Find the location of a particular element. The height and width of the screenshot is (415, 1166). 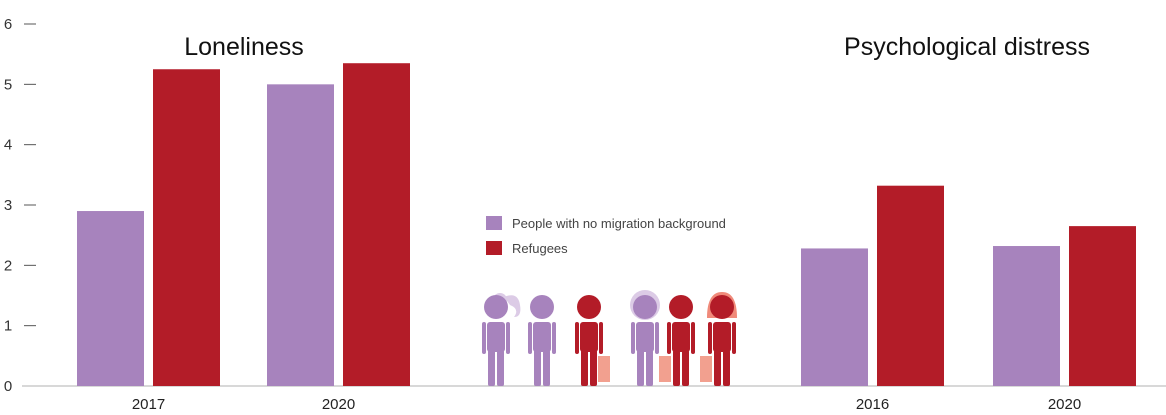

x-axis-ticks: 2017 2020 2016 2020 is located at coordinates (606, 404).